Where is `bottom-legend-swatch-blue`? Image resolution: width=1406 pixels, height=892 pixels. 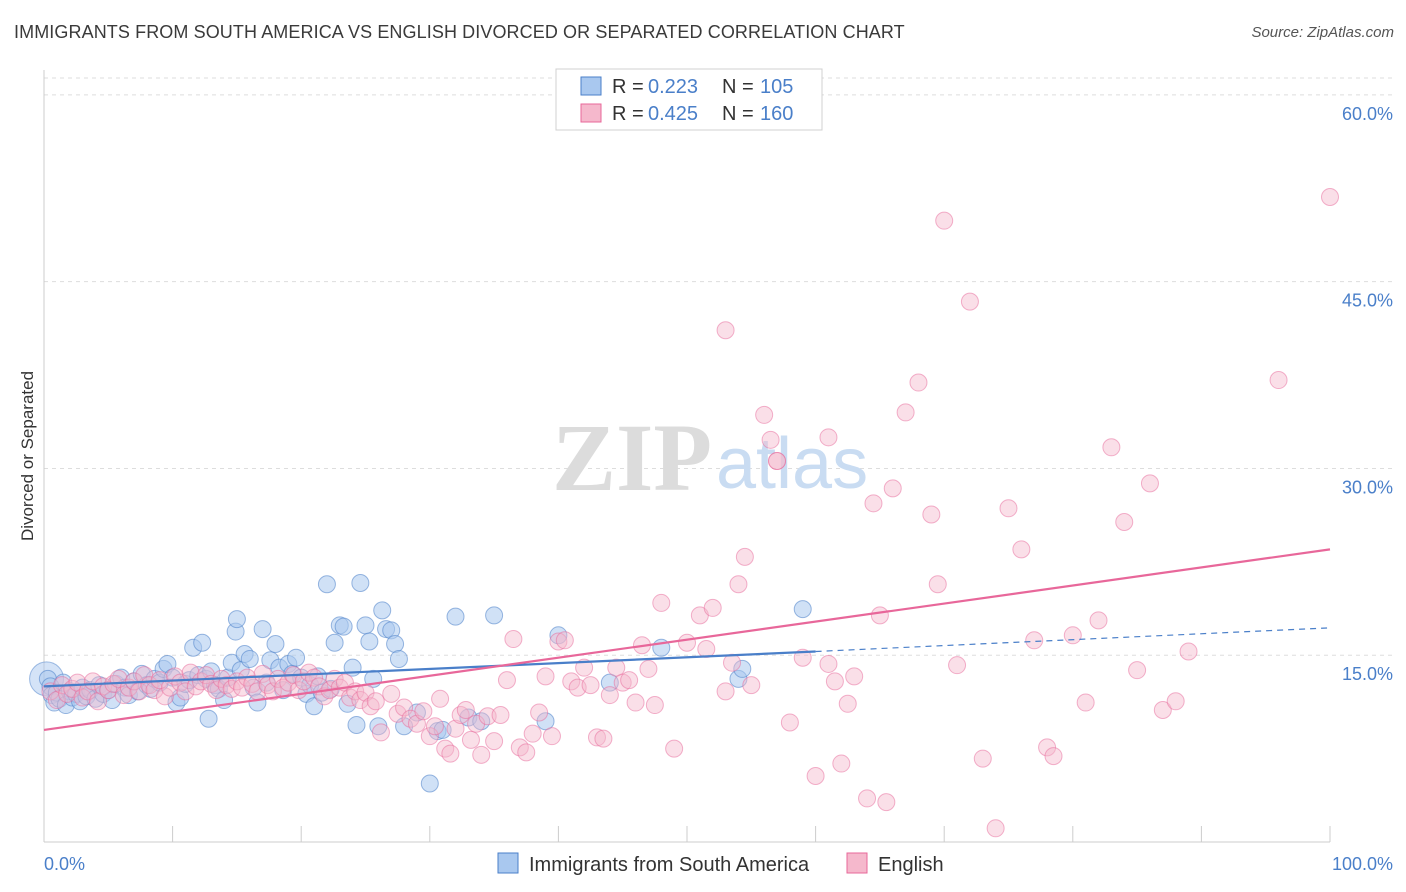
bottom-legend-swatch-blue is located at coordinates (508, 863).